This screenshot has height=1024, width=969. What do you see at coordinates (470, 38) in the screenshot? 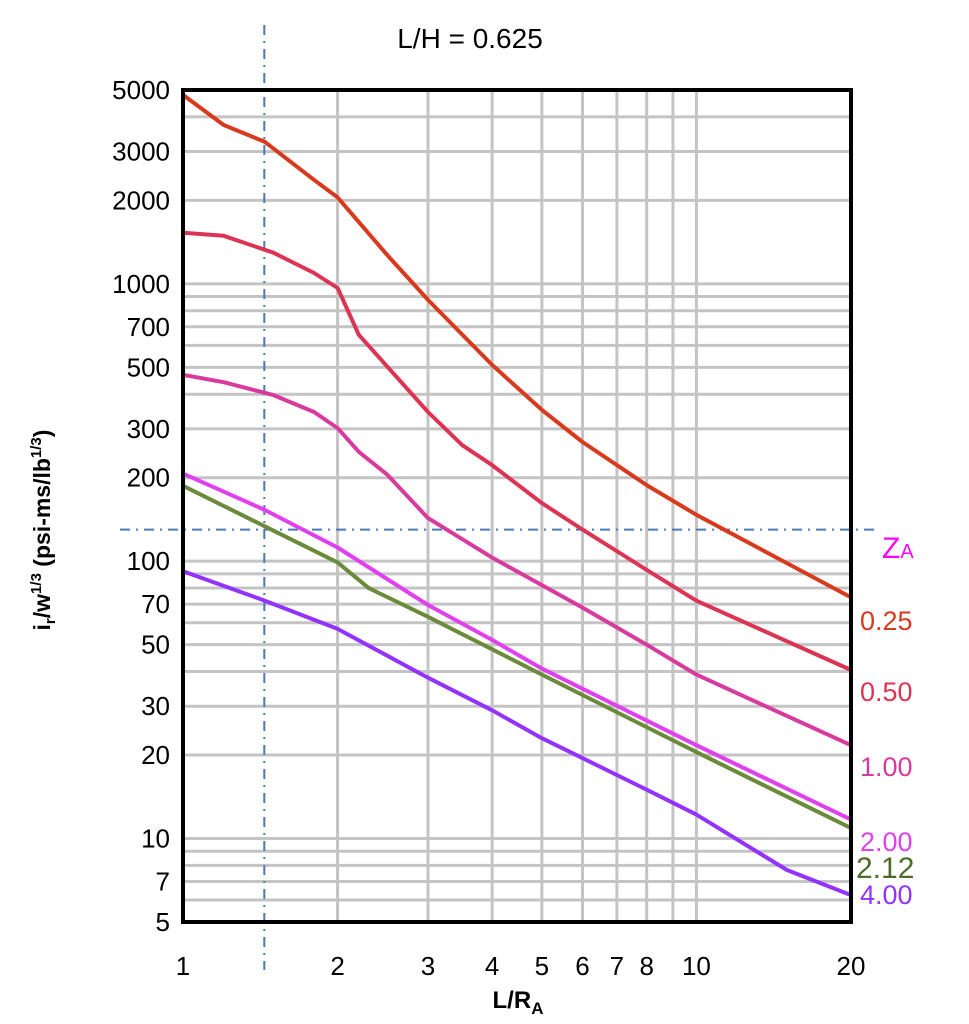
I see `chart-title: L/H = 0.625` at bounding box center [470, 38].